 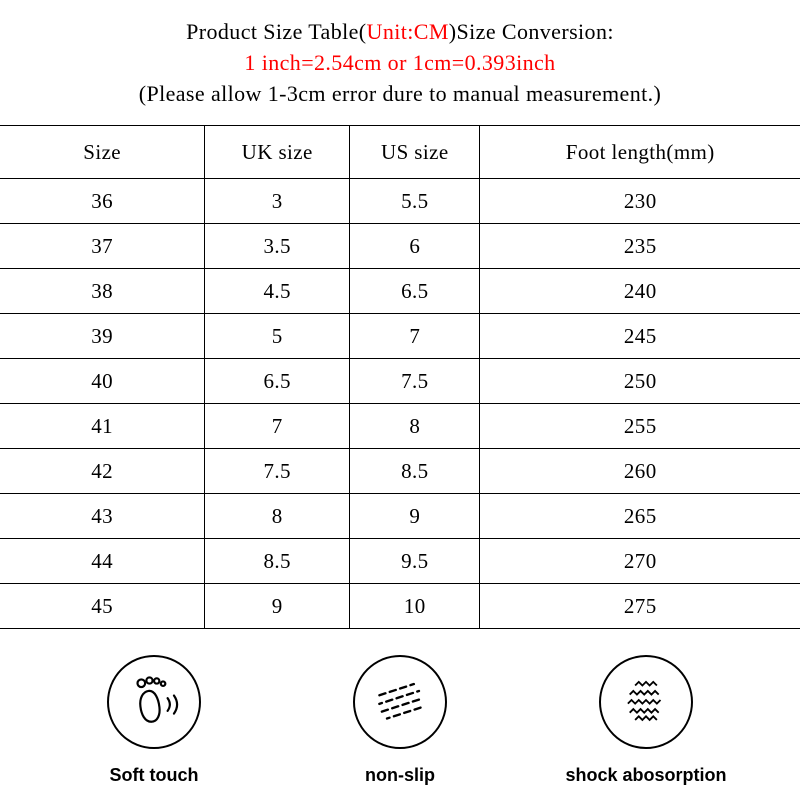 What do you see at coordinates (103, 291) in the screenshot?
I see `table-cell: 38` at bounding box center [103, 291].